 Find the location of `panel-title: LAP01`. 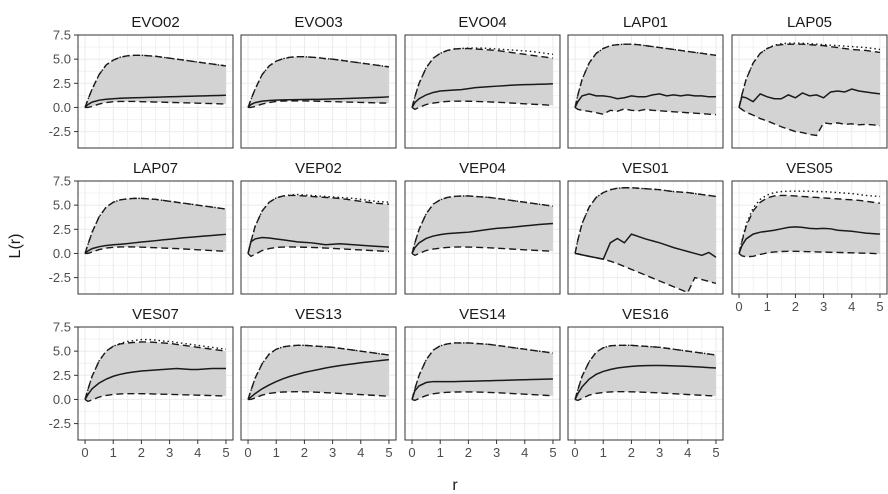

panel-title: LAP01 is located at coordinates (645, 22).